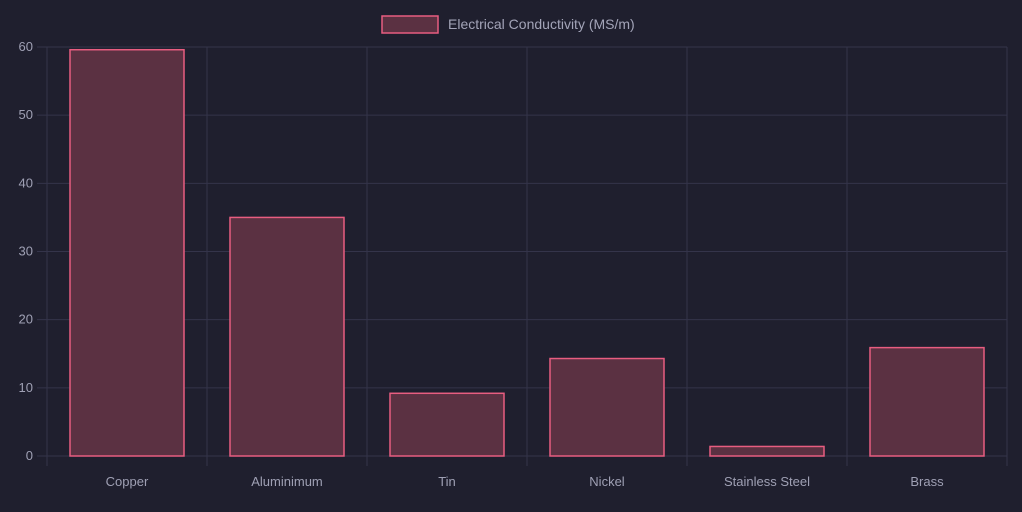 The width and height of the screenshot is (1022, 512). I want to click on x-tick-label: Aluminimum, so click(287, 481).